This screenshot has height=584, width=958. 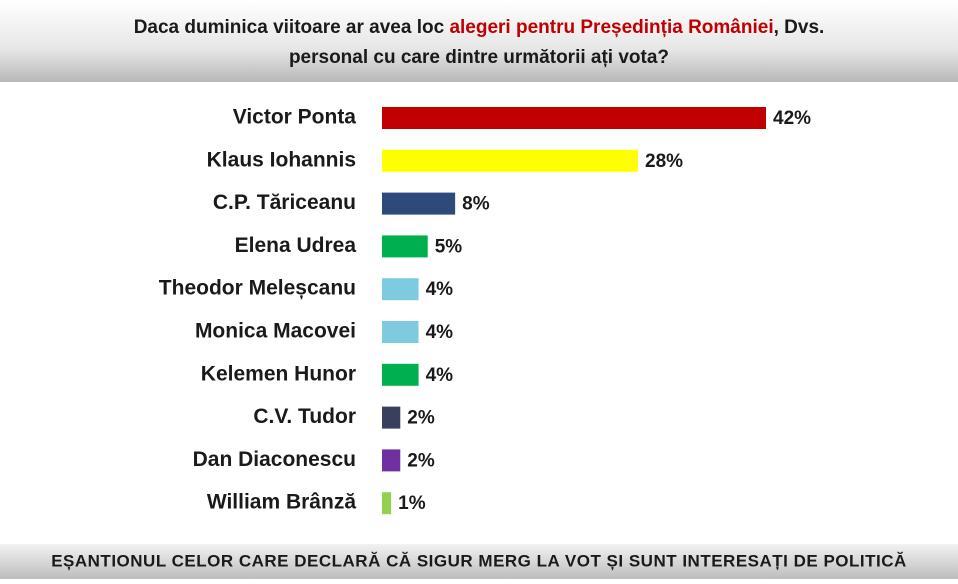 What do you see at coordinates (284, 202) in the screenshot?
I see `category-label: C.P. Tăriceanu` at bounding box center [284, 202].